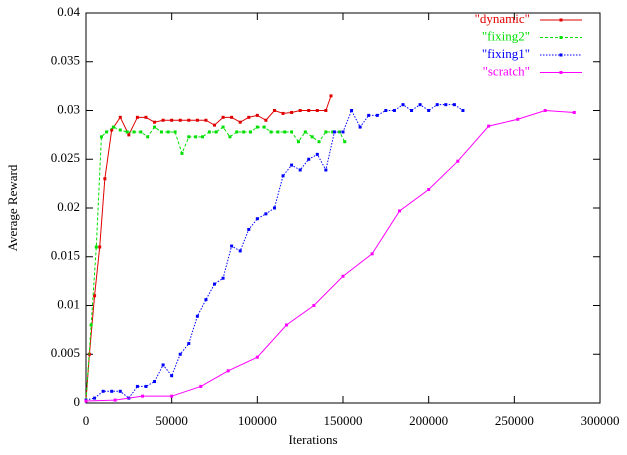  Describe the element at coordinates (12, 207) in the screenshot. I see `y-axis-label: Average Reward` at that location.